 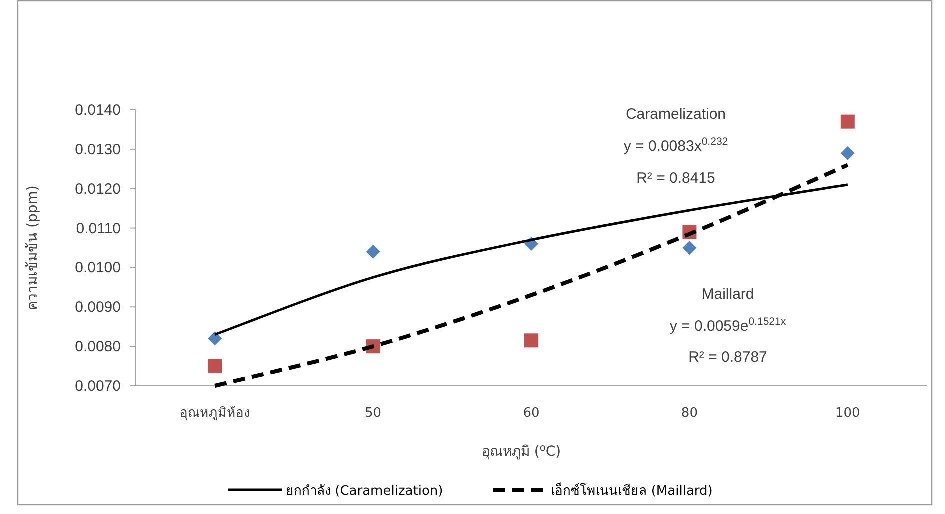 What do you see at coordinates (676, 178) in the screenshot?
I see `annotation: R² = 0.8415` at bounding box center [676, 178].